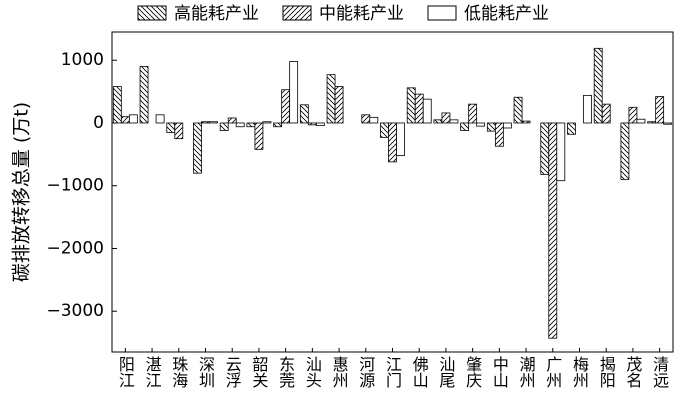 The height and width of the screenshot is (405, 700). Describe the element at coordinates (75, 248) in the screenshot. I see `y-tick-label: −2000` at that location.